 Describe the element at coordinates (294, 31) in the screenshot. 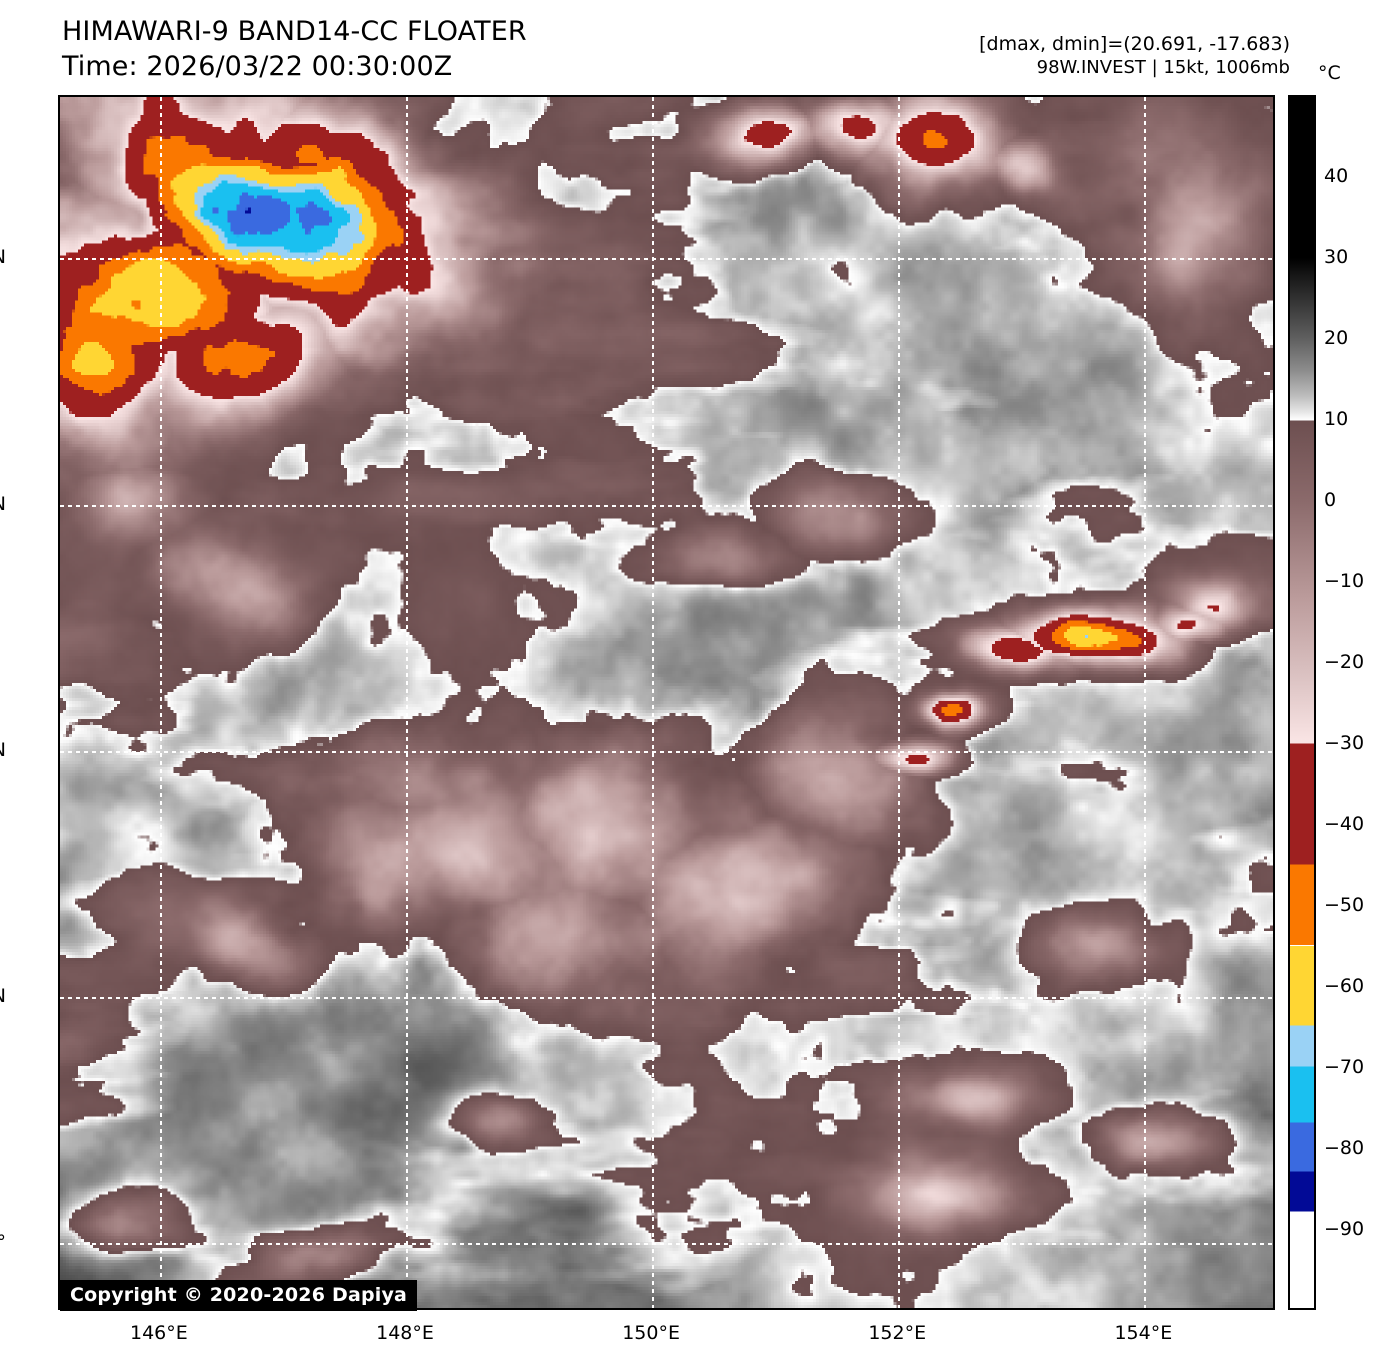

I see `page-title: HIMAWARI-9 BAND14-CC FLOATER` at that location.